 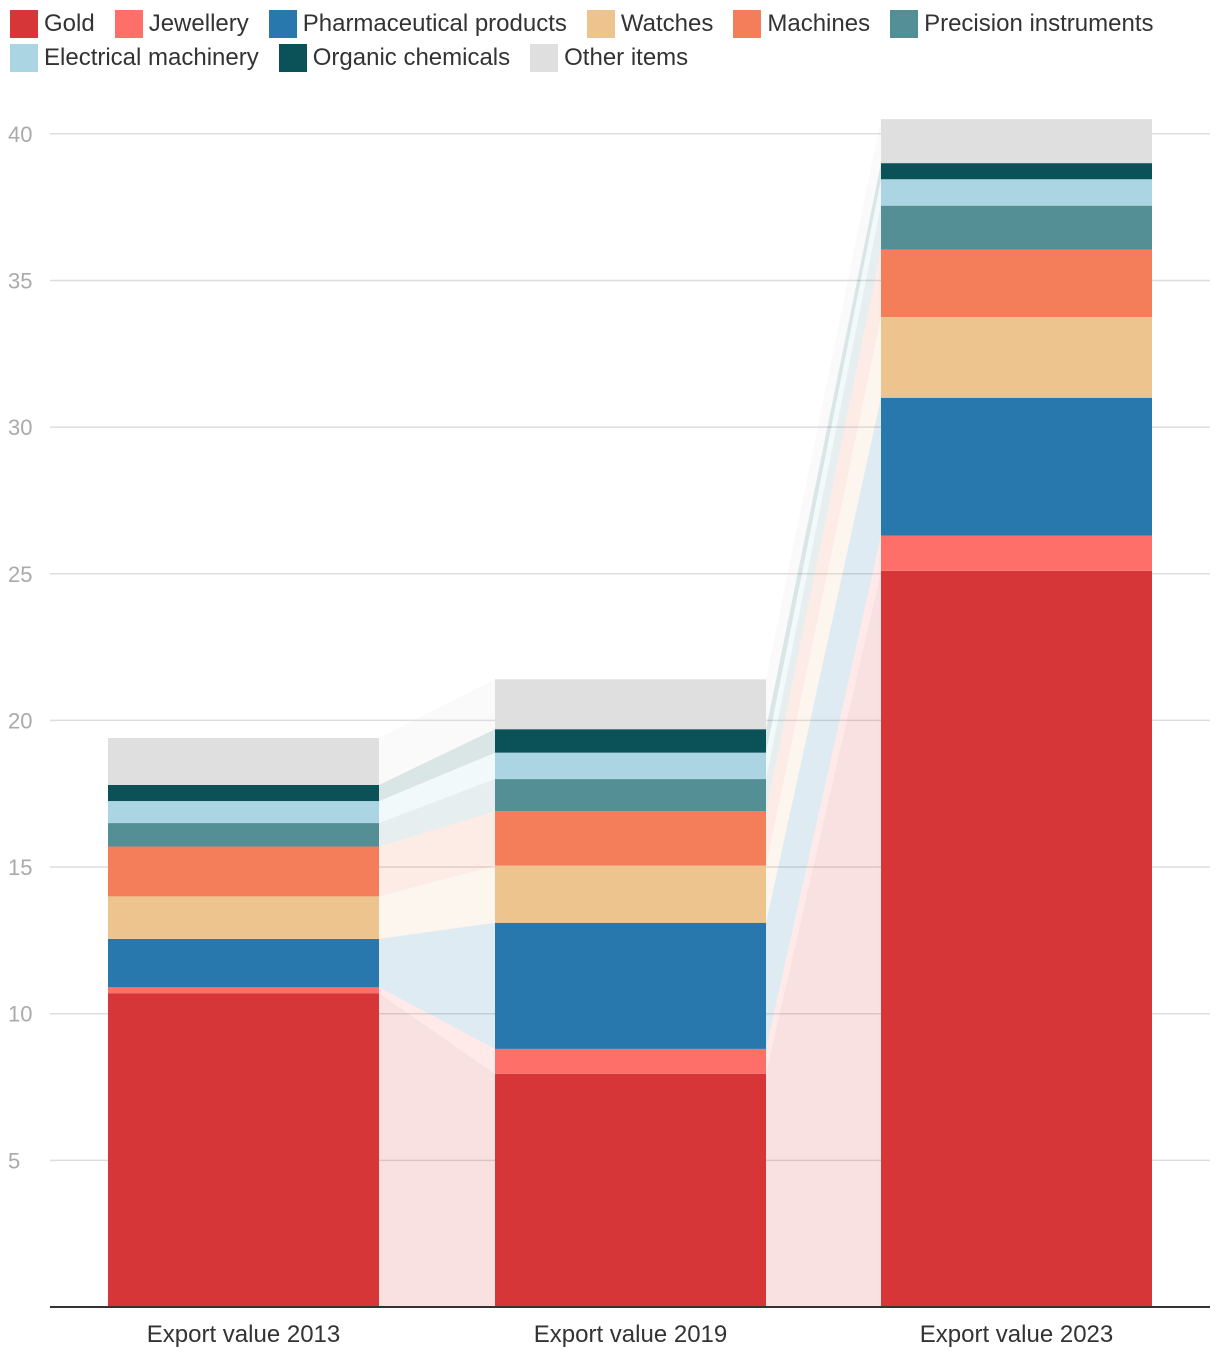 What do you see at coordinates (667, 23) in the screenshot?
I see `legend-label: Watches` at bounding box center [667, 23].